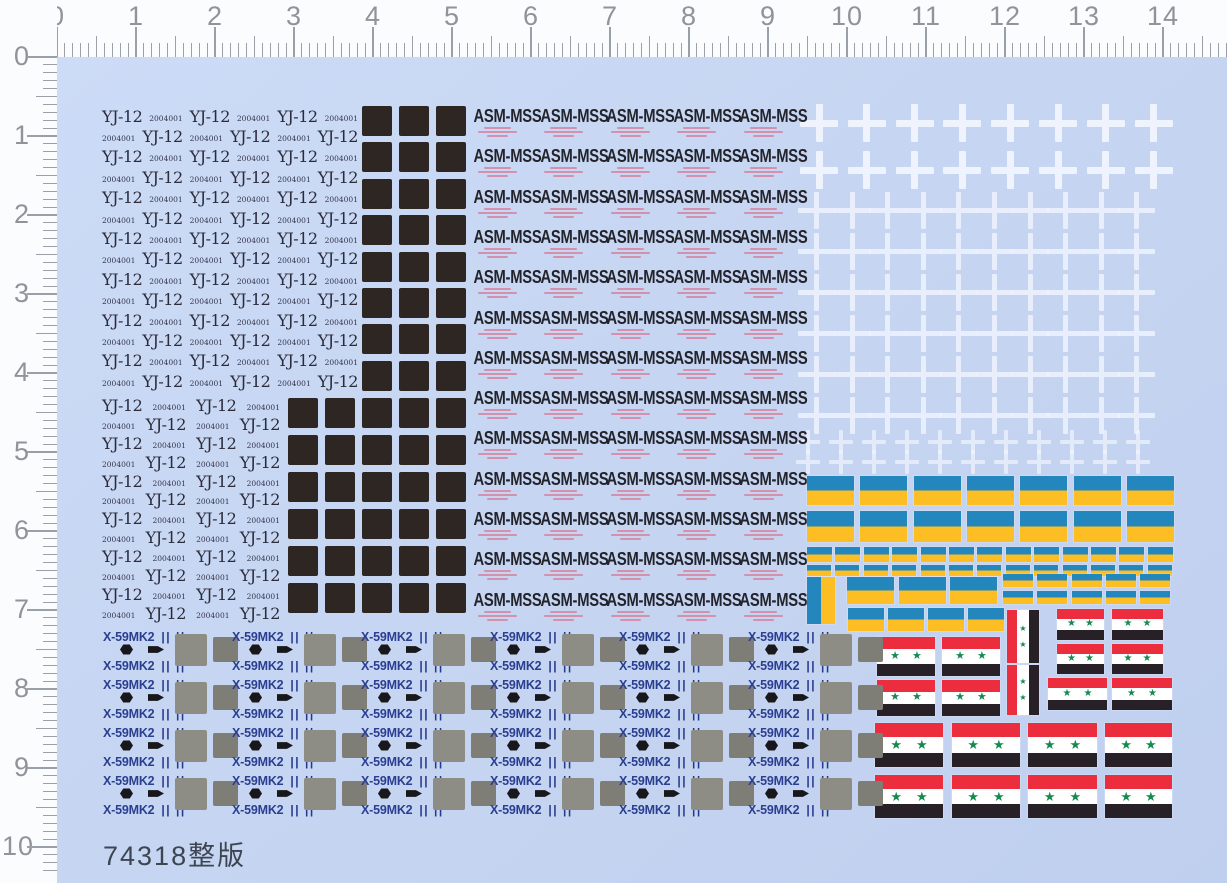 The width and height of the screenshot is (1227, 883). Describe the element at coordinates (191, 481) in the screenshot. I see `yj12-row: YJ-12 2004001 YJ-12 2004001` at that location.